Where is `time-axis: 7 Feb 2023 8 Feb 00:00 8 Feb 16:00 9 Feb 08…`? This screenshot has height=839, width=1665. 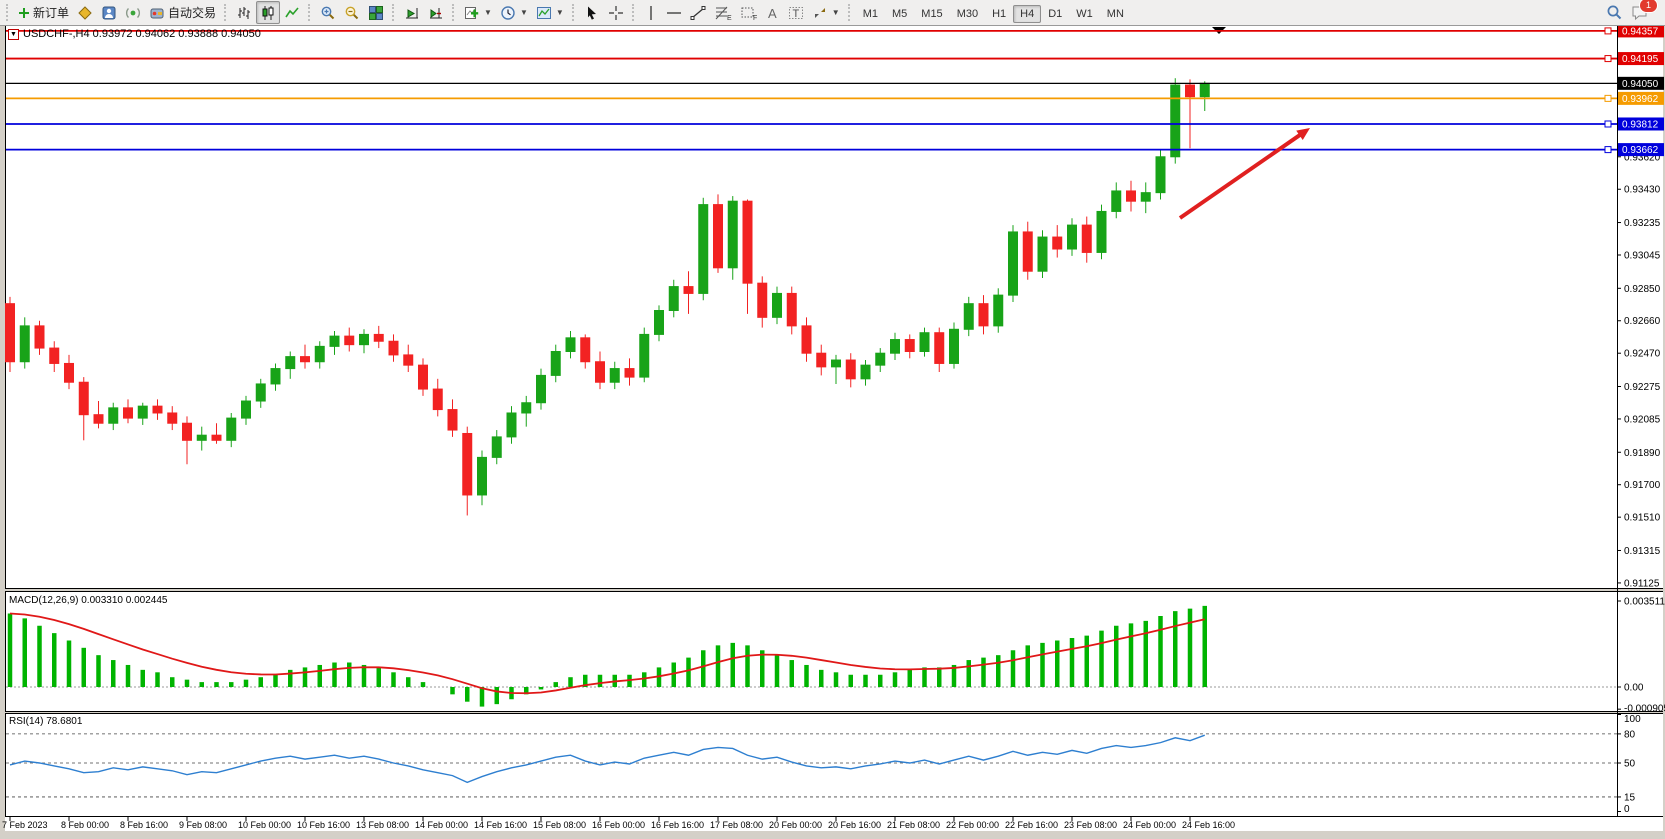
time-axis: 7 Feb 2023 8 Feb 00:00 8 Feb 16:00 9 Feb 08… is located at coordinates (618, 823).